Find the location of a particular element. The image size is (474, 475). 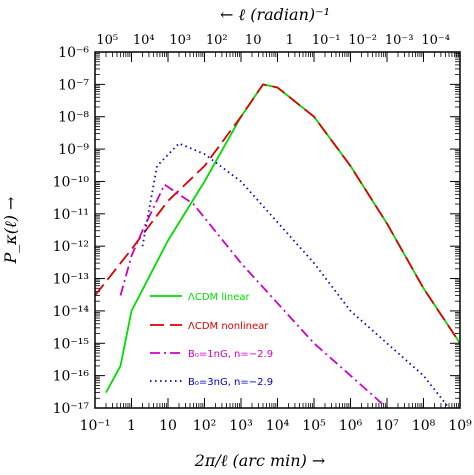

y-axis-title: P_κ(ℓ) → is located at coordinates (10, 231).